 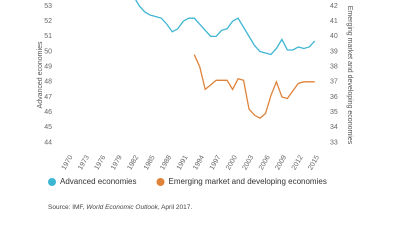 I want to click on y-axis-title: Advanced economies, so click(x=40, y=74).